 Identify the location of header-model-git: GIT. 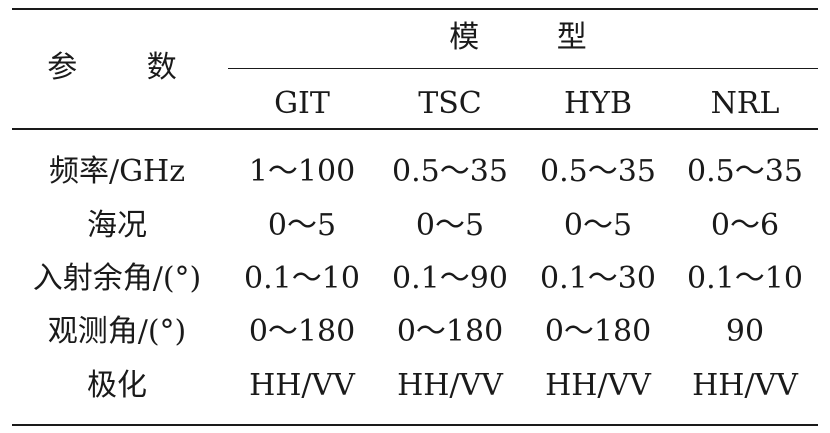
(302, 103).